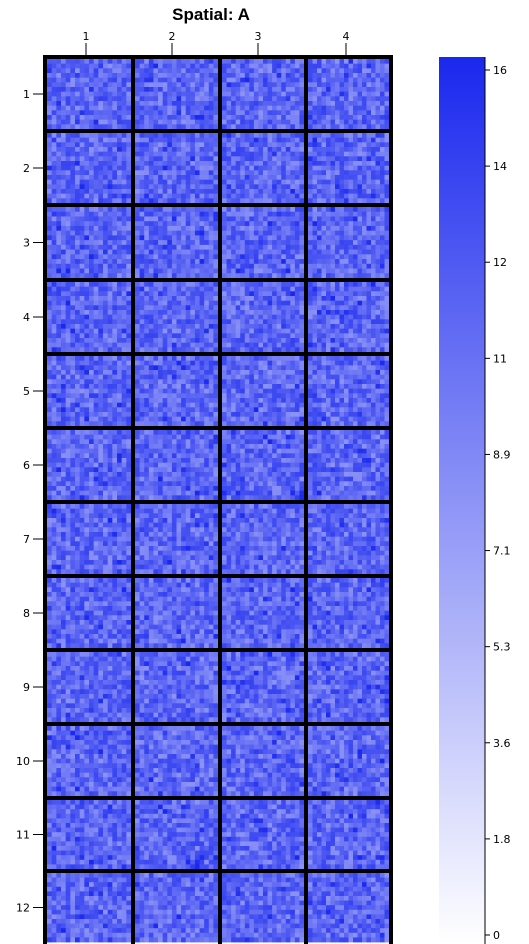 Image resolution: width=529 pixels, height=944 pixels. I want to click on heatmap-block, so click(89, 243).